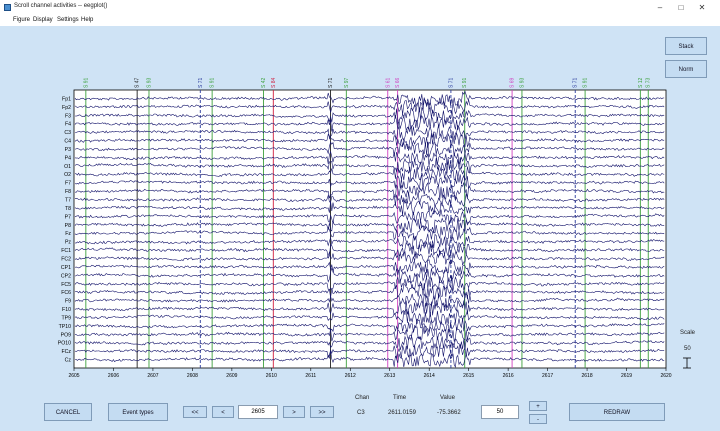 The width and height of the screenshot is (720, 431). What do you see at coordinates (449, 413) in the screenshot?
I see `amplitude-value: -75.3662` at bounding box center [449, 413].